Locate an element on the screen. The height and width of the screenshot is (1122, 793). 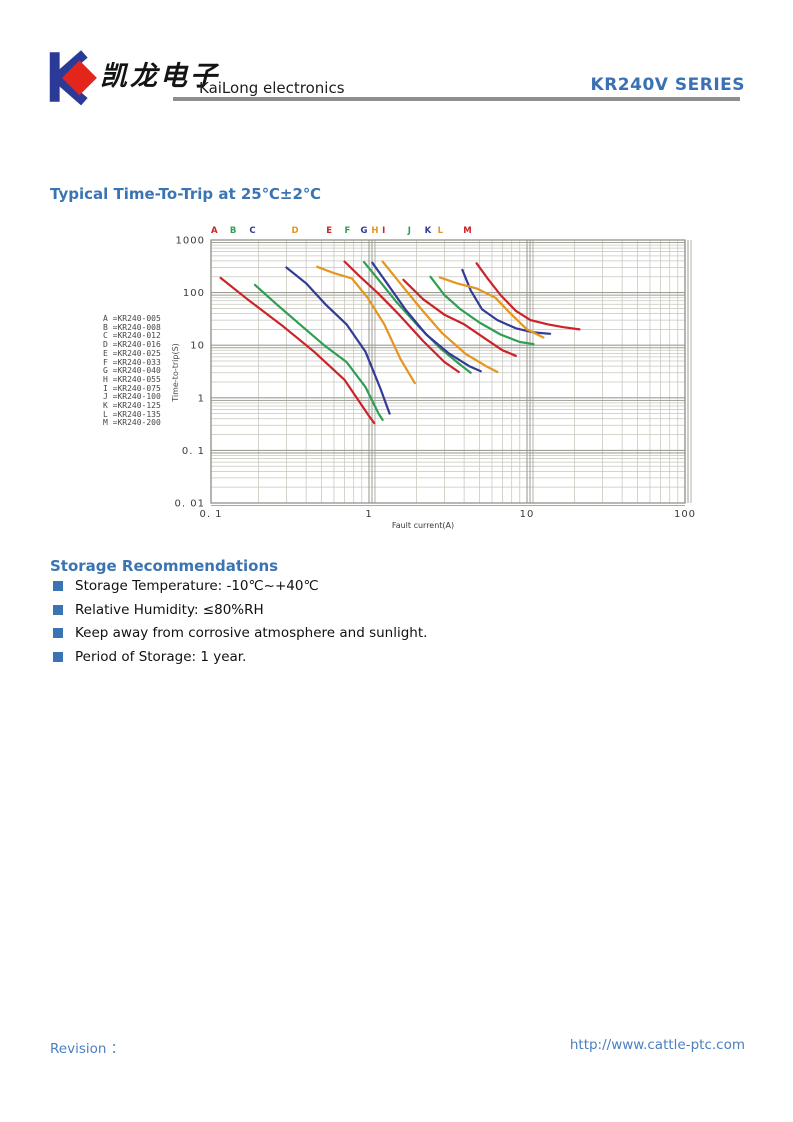
curve-label-E: E is located at coordinates (329, 231).